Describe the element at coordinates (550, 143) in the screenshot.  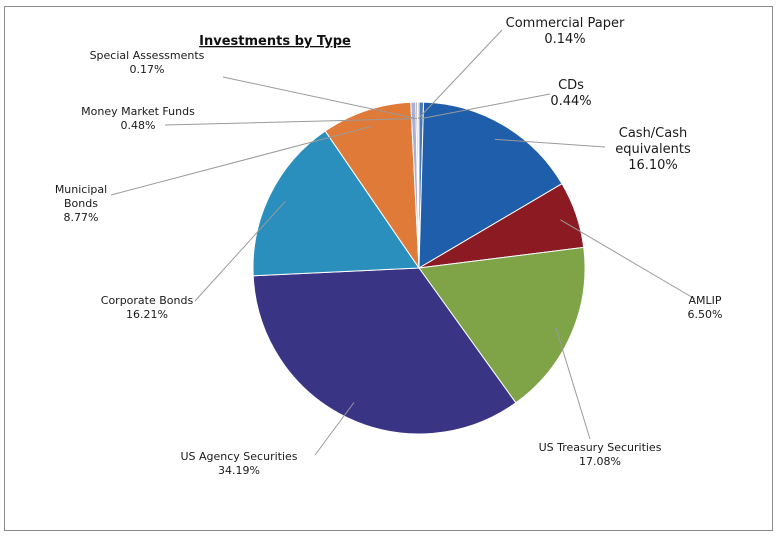
I see `leader-line-cash-equivalents` at that location.